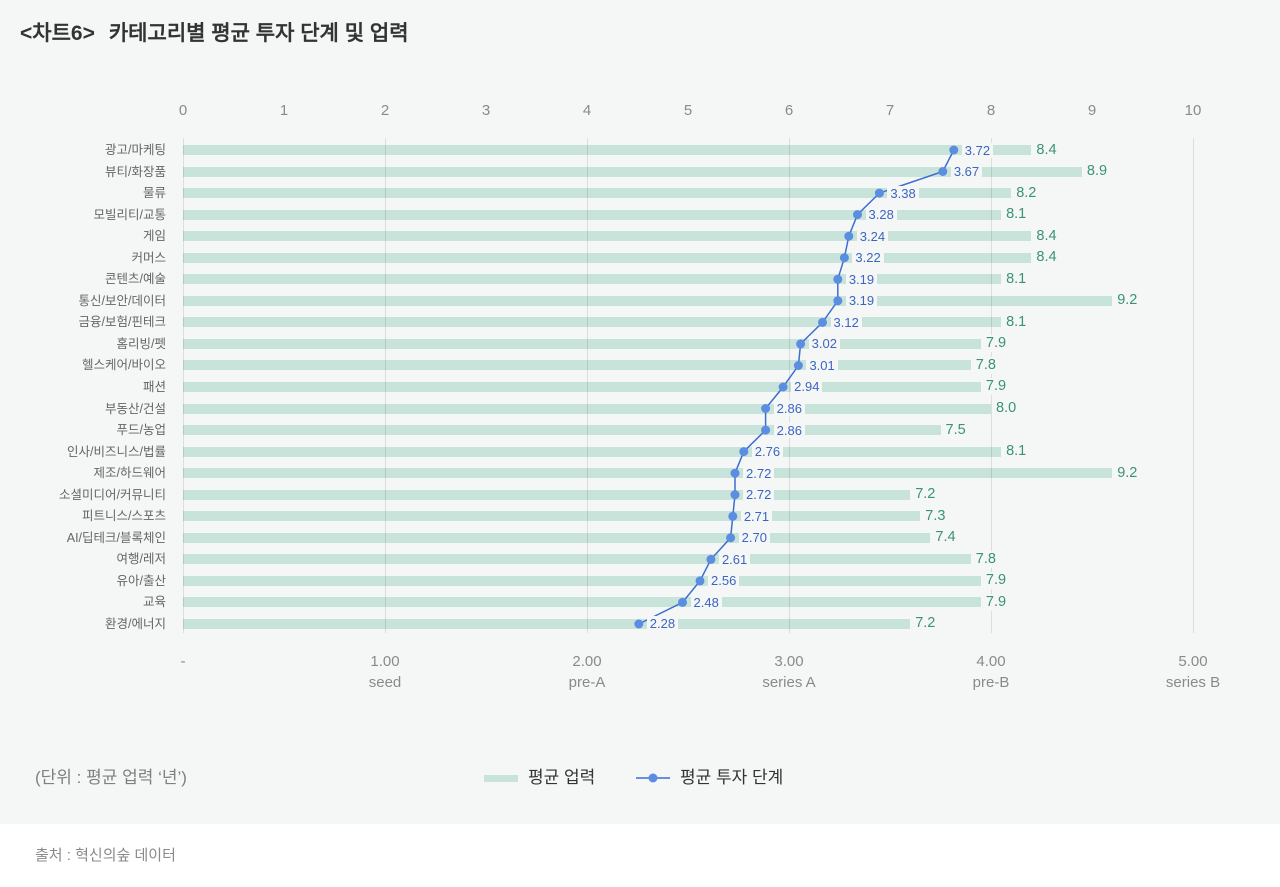  I want to click on category-label: 피트니스/스포츠, so click(124, 516).